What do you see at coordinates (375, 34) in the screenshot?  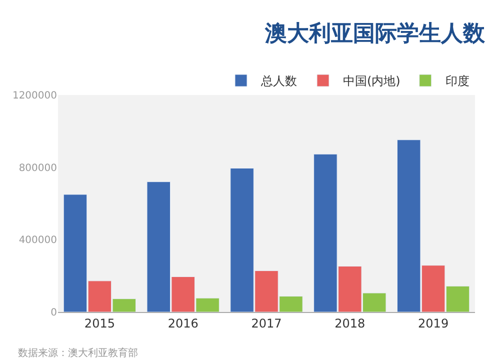 I see `chart-title: 澳大利亚国际学生人数` at bounding box center [375, 34].